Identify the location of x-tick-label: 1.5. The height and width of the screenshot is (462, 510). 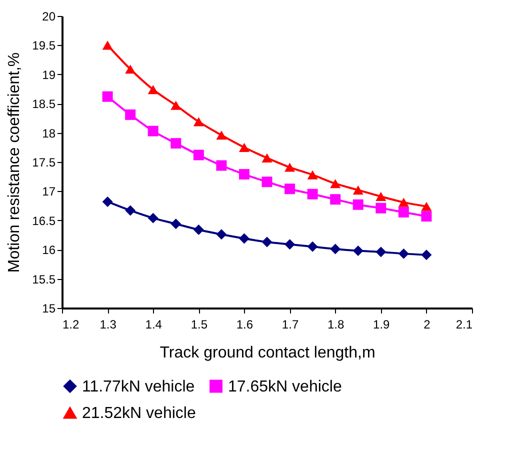
(199, 325).